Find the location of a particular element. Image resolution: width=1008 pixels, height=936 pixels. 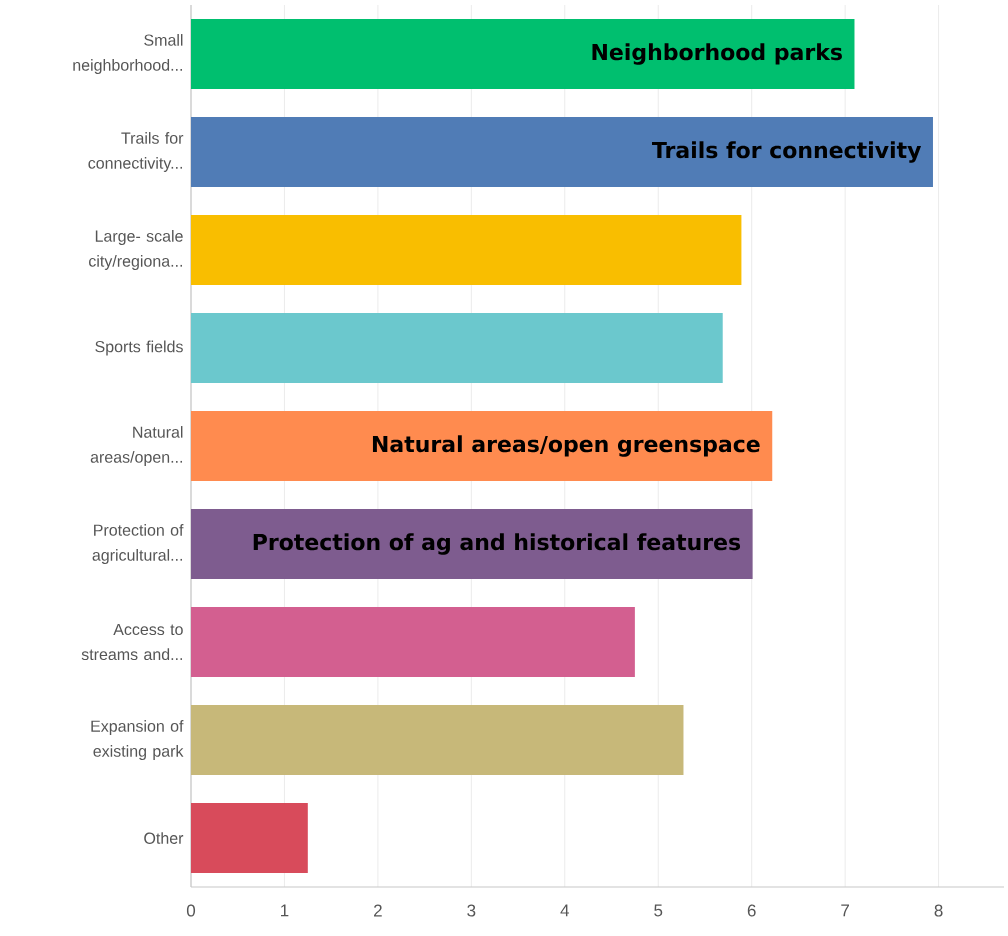

y-tick-label: Other is located at coordinates (164, 838).